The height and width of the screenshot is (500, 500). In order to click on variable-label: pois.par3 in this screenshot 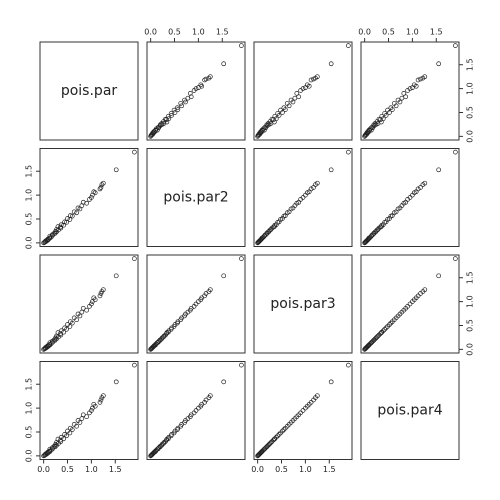, I will do `click(302, 304)`.